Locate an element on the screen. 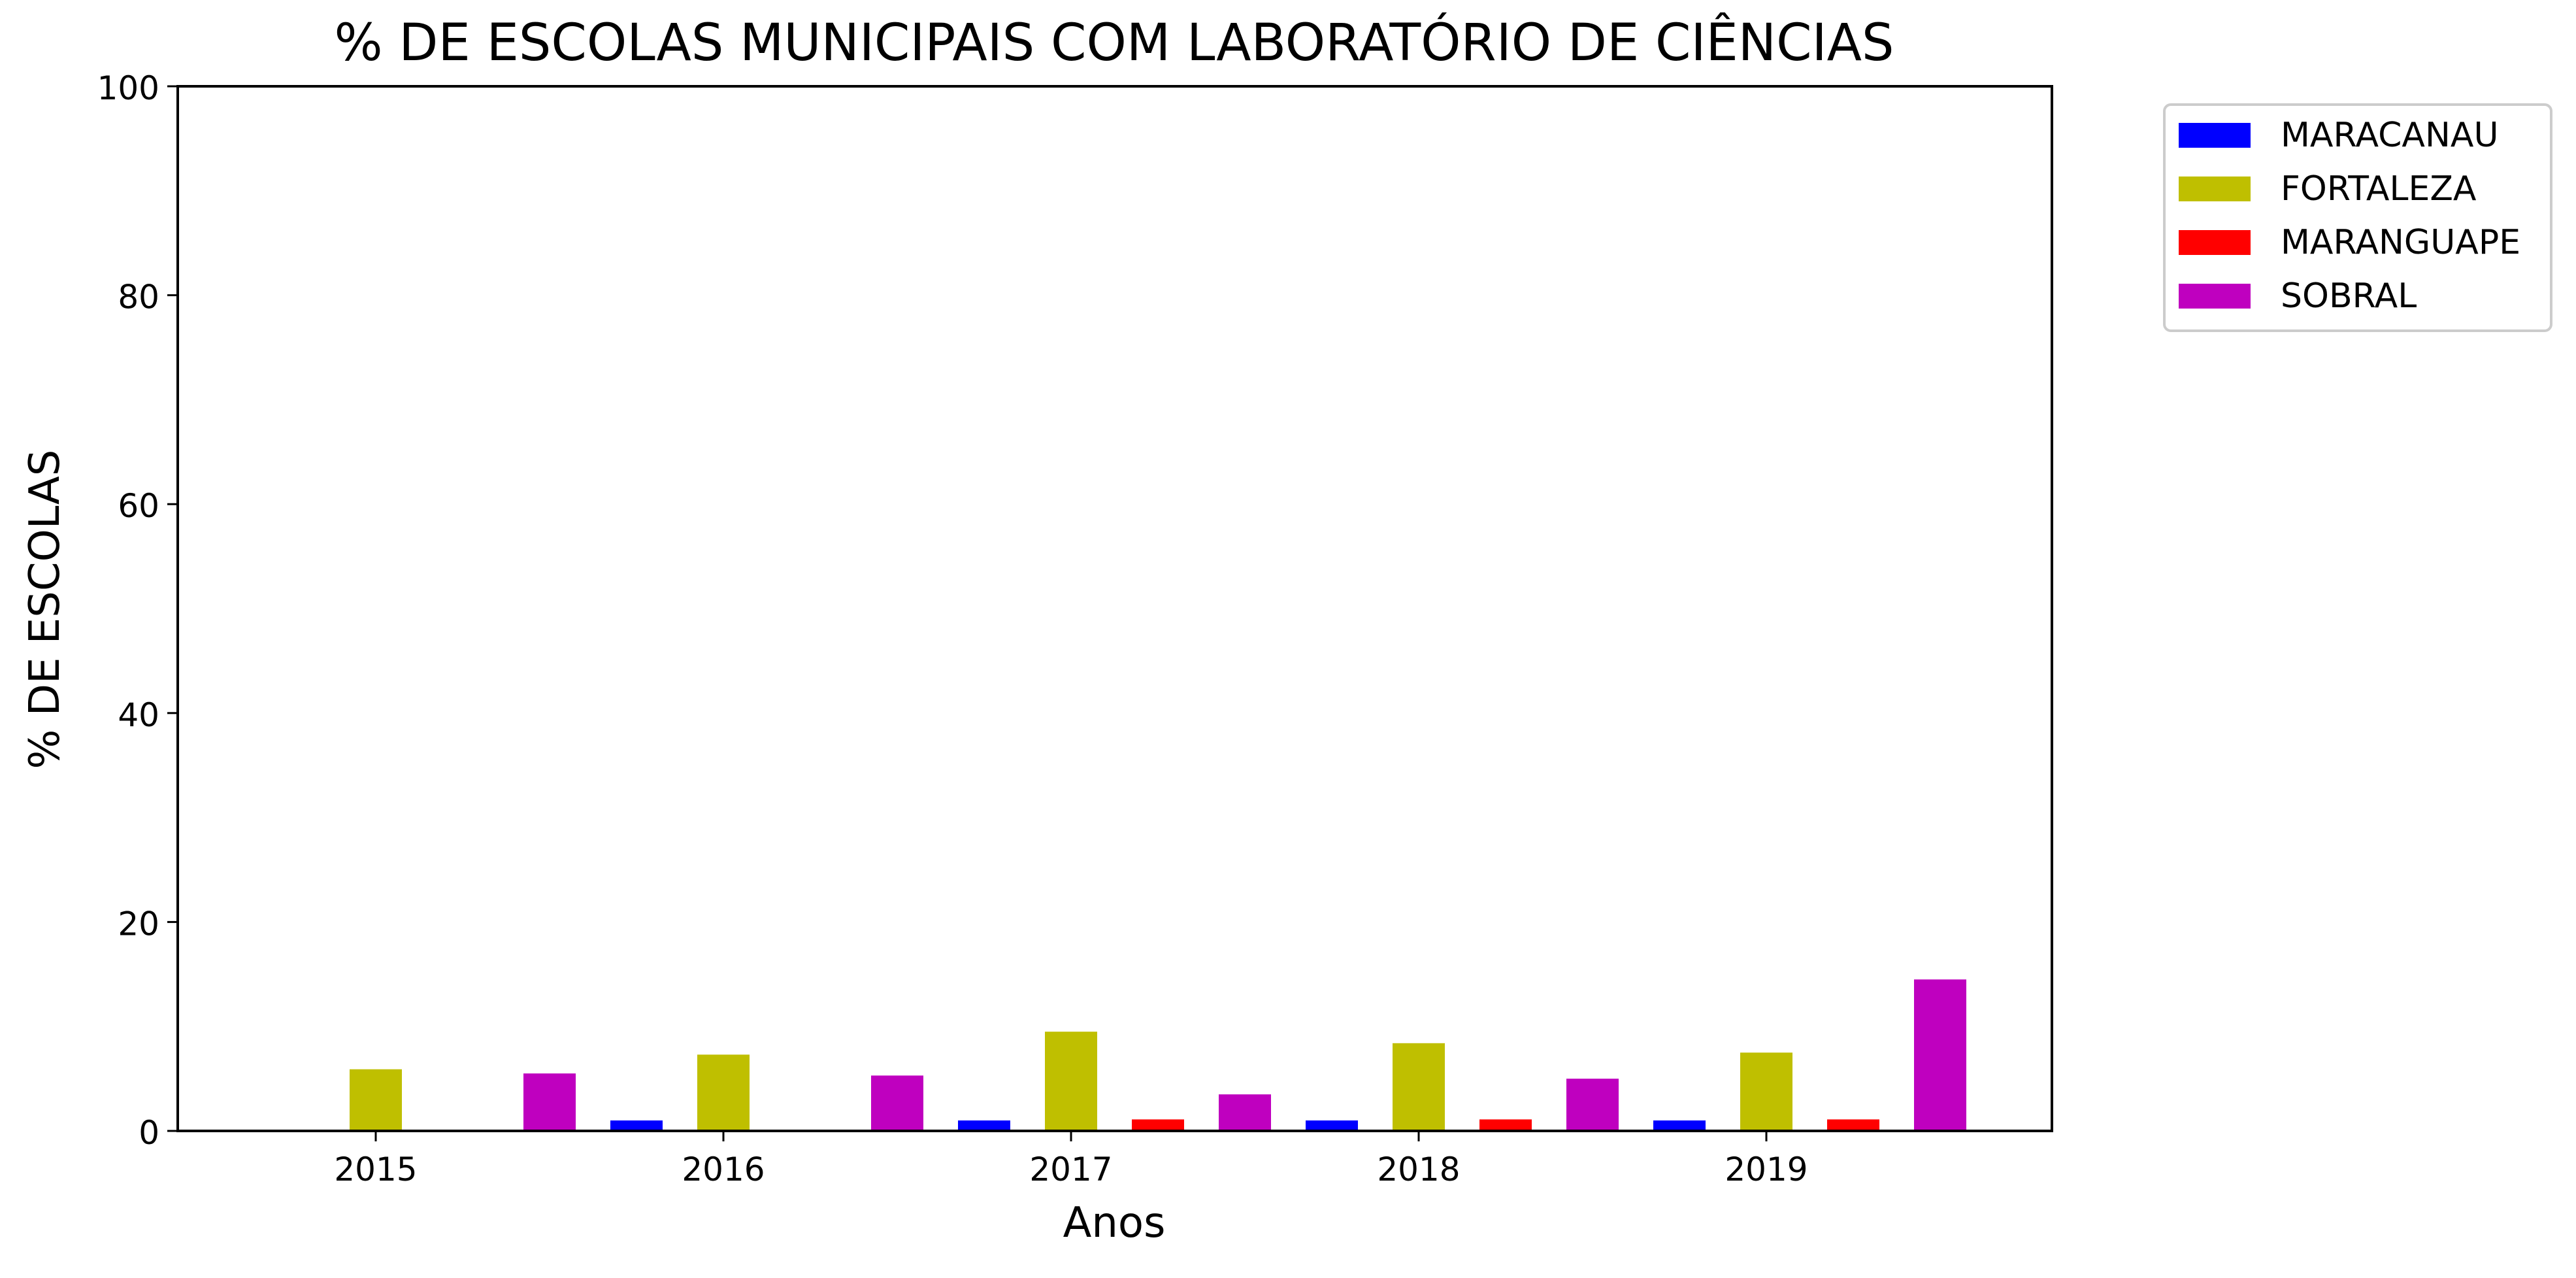 The image size is (2576, 1278). legend-swatch-maranguape is located at coordinates (2215, 242).